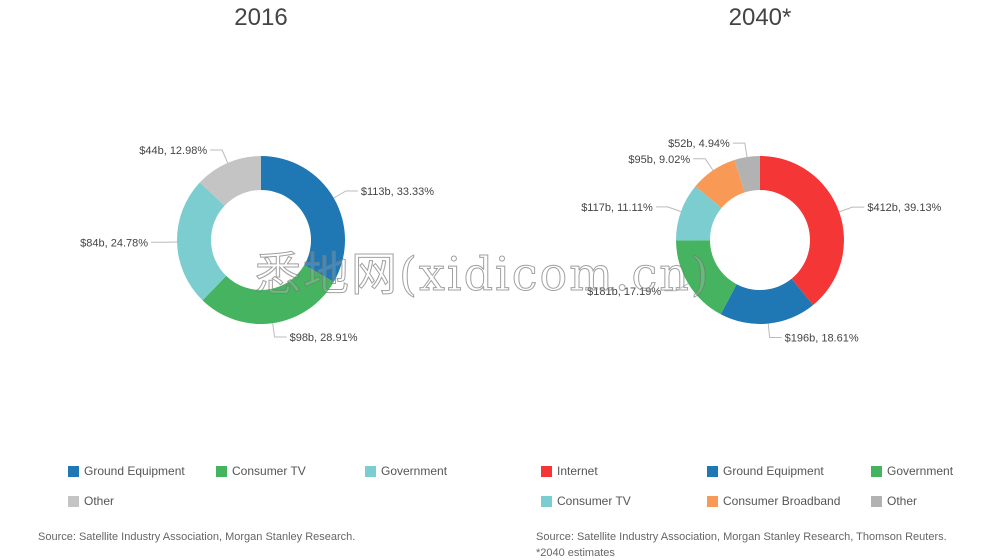 This screenshot has width=1000, height=560. Describe the element at coordinates (822, 339) in the screenshot. I see `data-label: $196b, 18.61%` at that location.